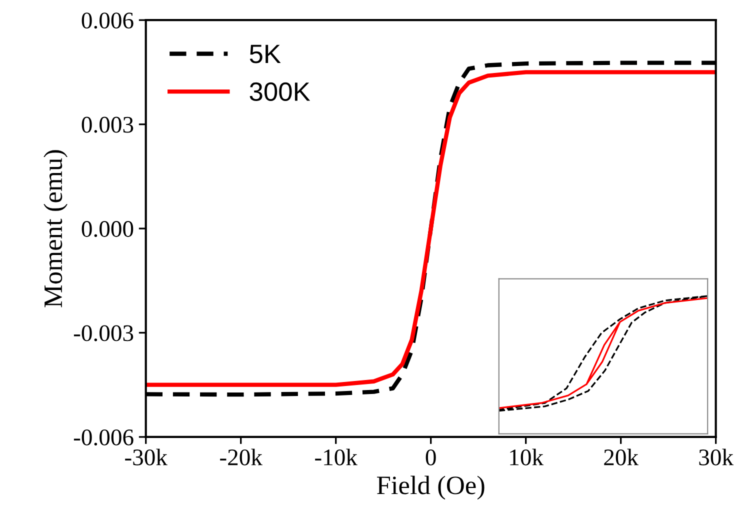  Describe the element at coordinates (336, 457) in the screenshot. I see `x-tick-label: -10k` at that location.